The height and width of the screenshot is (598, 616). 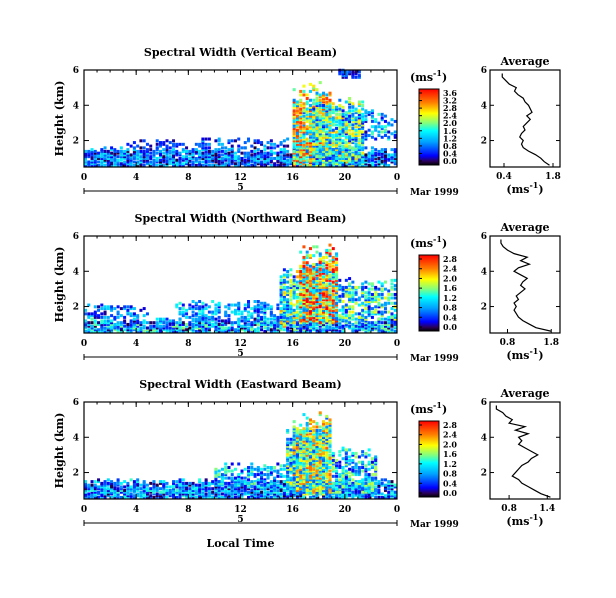 What do you see at coordinates (450, 161) in the screenshot?
I see `colorbar-tick-label: 0.0` at bounding box center [450, 161].